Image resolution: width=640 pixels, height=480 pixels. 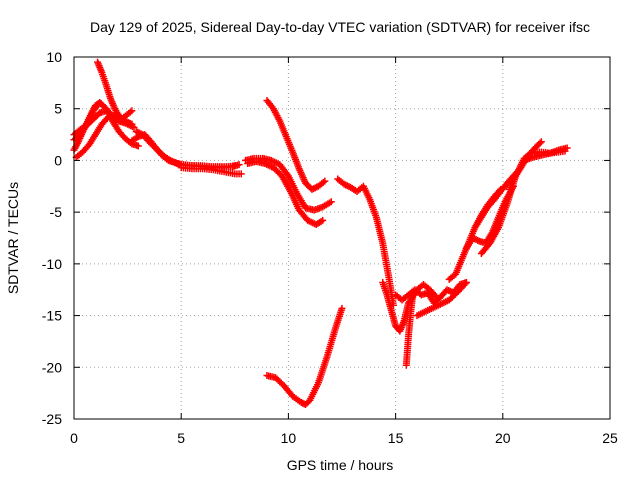 What do you see at coordinates (503, 438) in the screenshot?
I see `x-tick-label: 20` at bounding box center [503, 438].